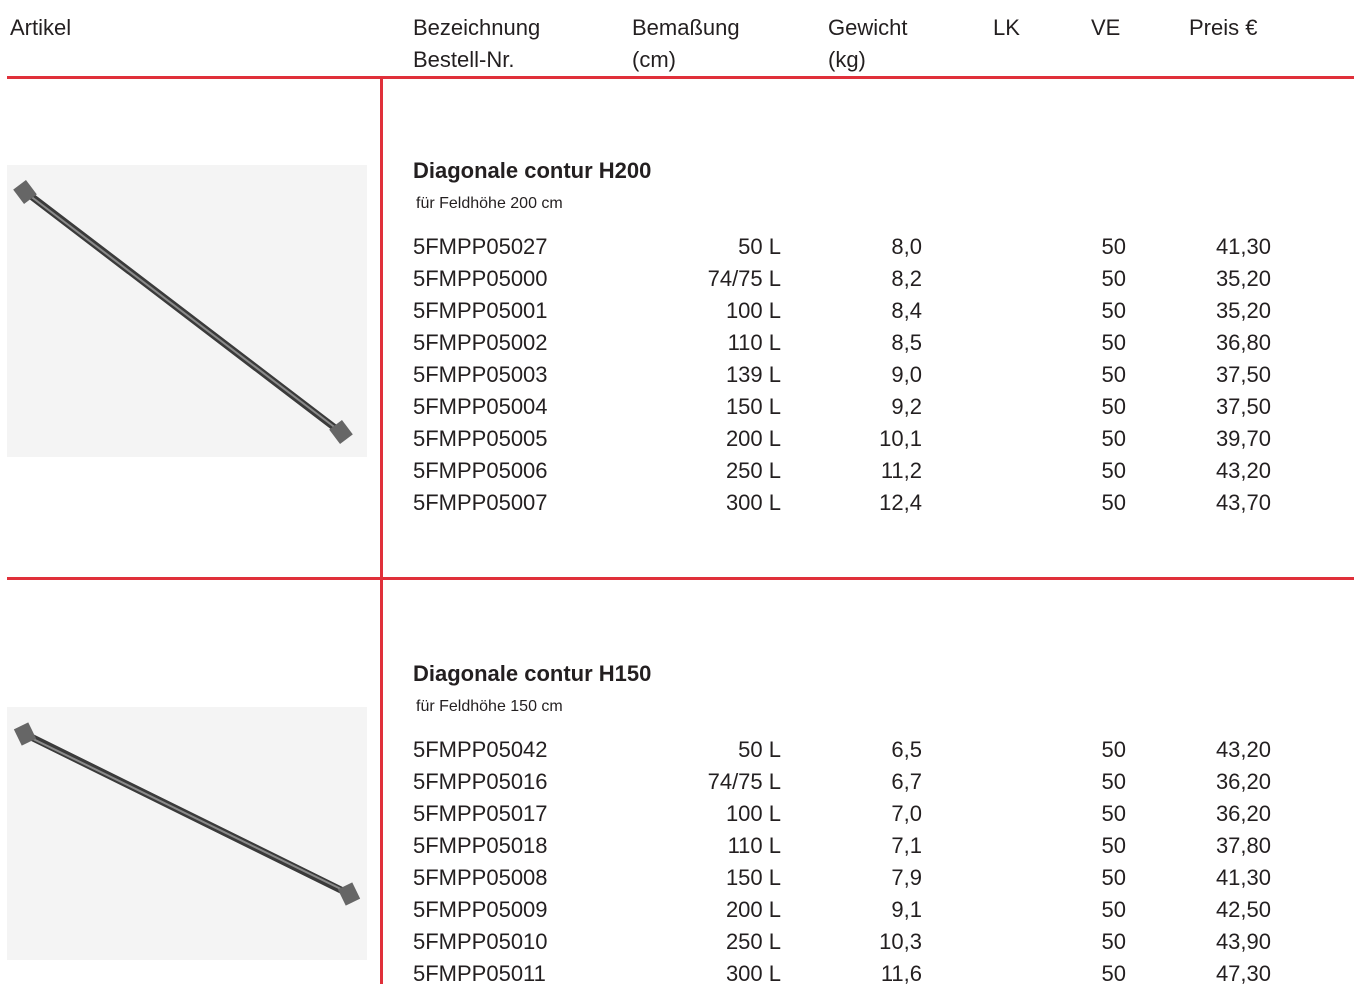 This screenshot has width=1354, height=987. What do you see at coordinates (906, 374) in the screenshot?
I see `weight: 9,0` at bounding box center [906, 374].